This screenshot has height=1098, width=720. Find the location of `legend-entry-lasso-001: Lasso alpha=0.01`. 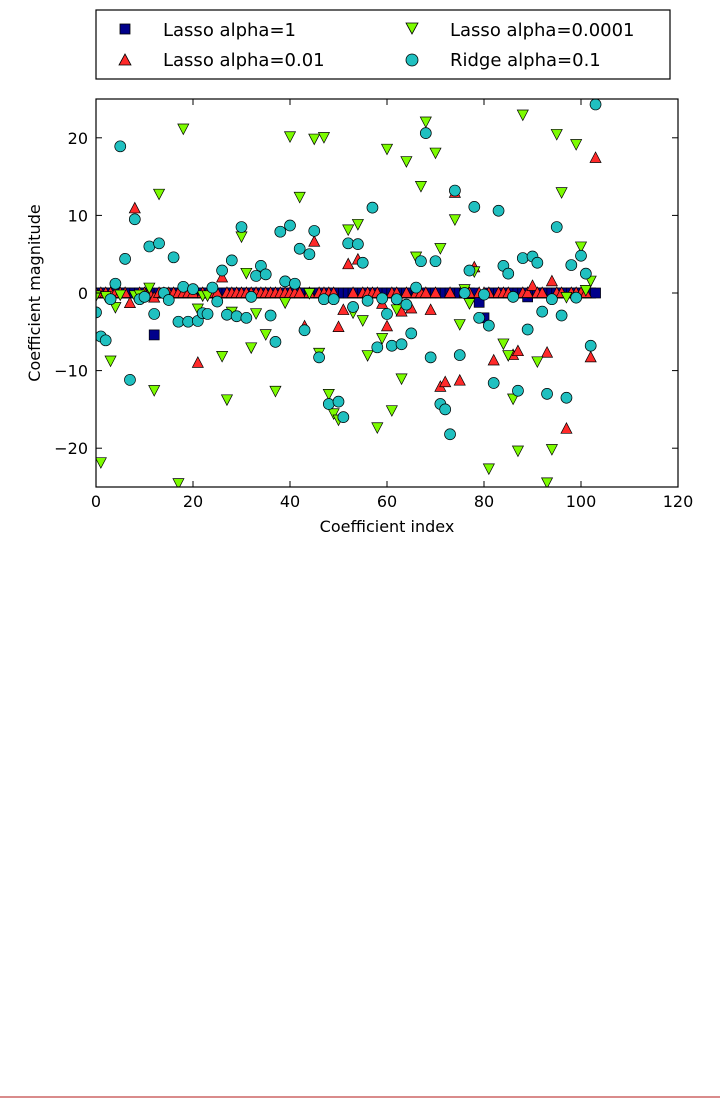

legend-entry-lasso-001: Lasso alpha=0.01 is located at coordinates (221, 60).